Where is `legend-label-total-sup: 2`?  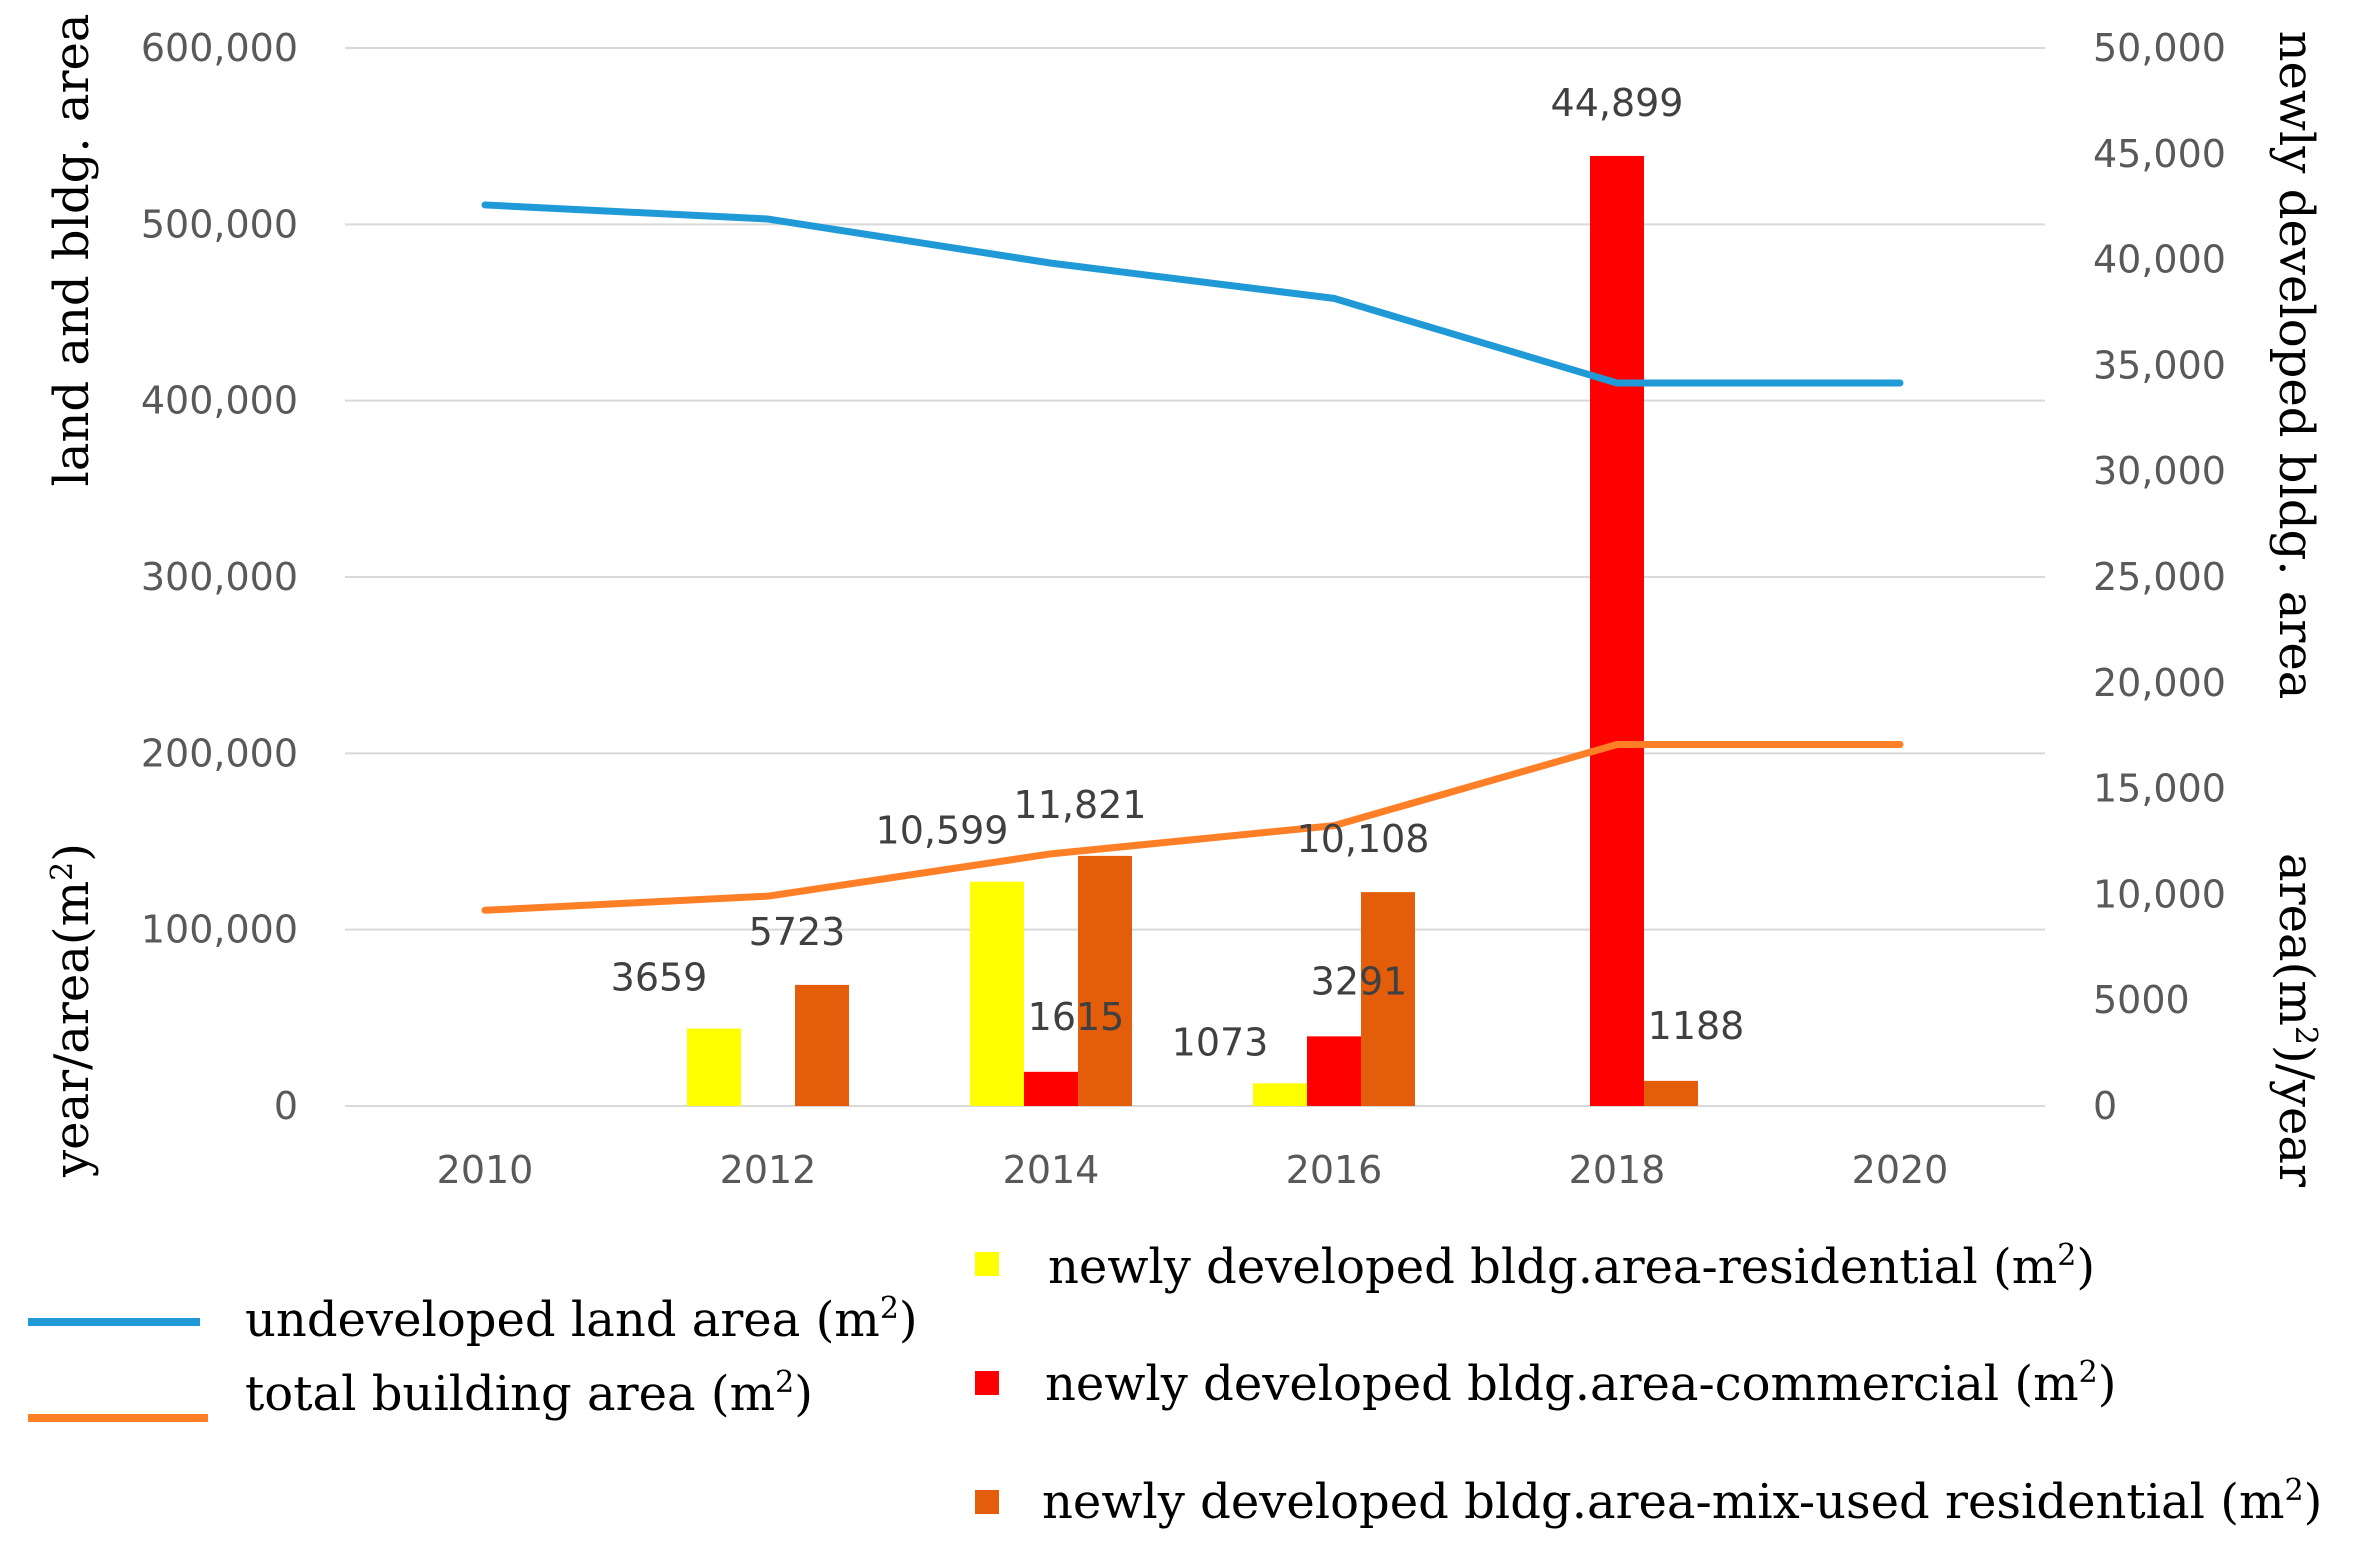
legend-label-total-sup: 2 is located at coordinates (784, 1382).